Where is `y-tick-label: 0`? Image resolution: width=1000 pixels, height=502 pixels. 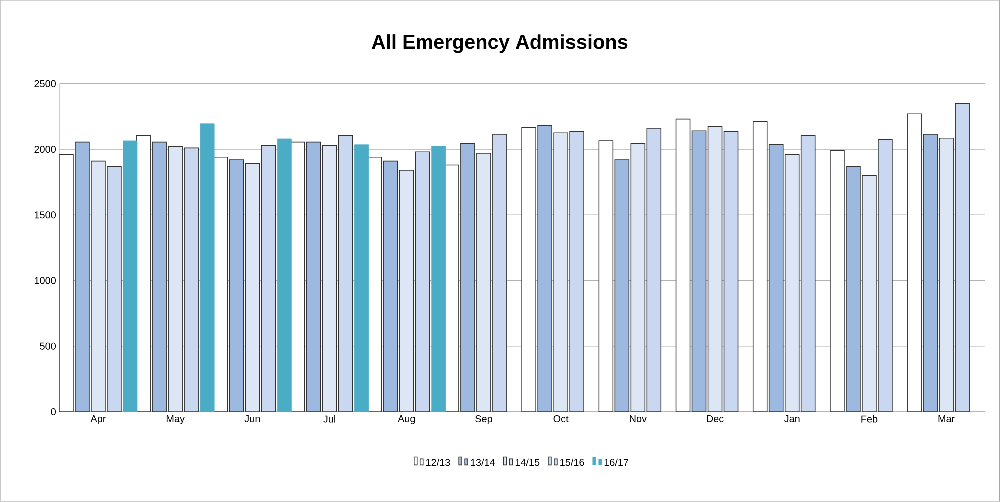 y-tick-label: 0 is located at coordinates (53, 412).